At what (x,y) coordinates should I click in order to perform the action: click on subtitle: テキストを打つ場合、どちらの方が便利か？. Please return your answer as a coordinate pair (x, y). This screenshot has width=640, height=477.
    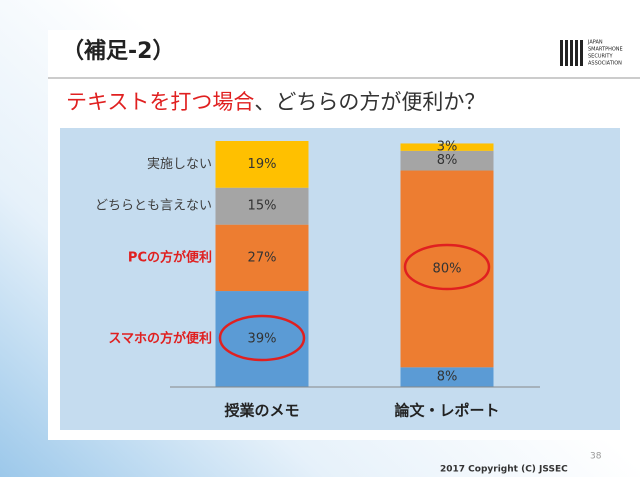
    Looking at the image, I should click on (275, 102).